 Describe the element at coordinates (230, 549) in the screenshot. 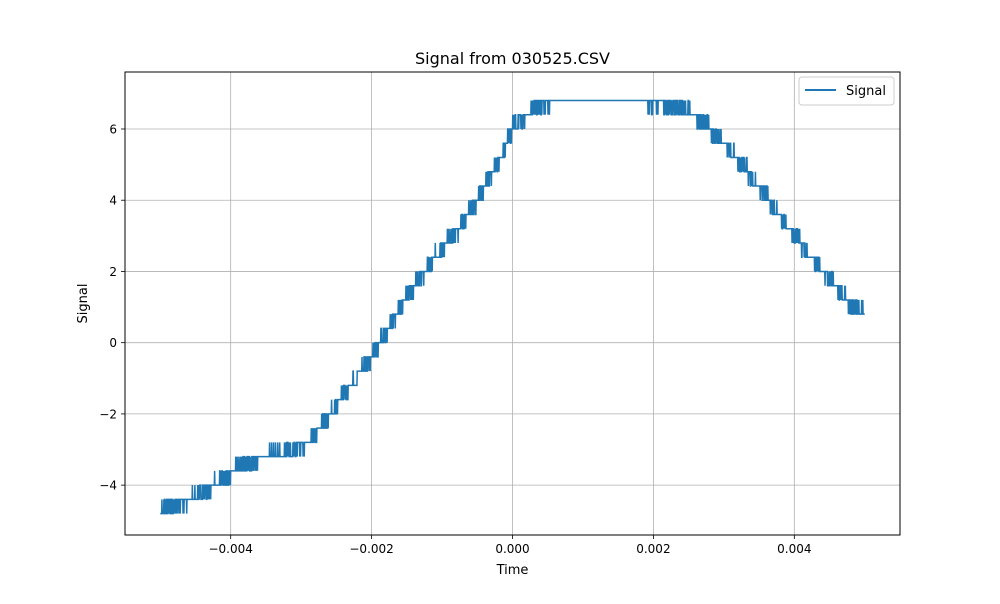

I see `x-tick-label: −0.004` at that location.